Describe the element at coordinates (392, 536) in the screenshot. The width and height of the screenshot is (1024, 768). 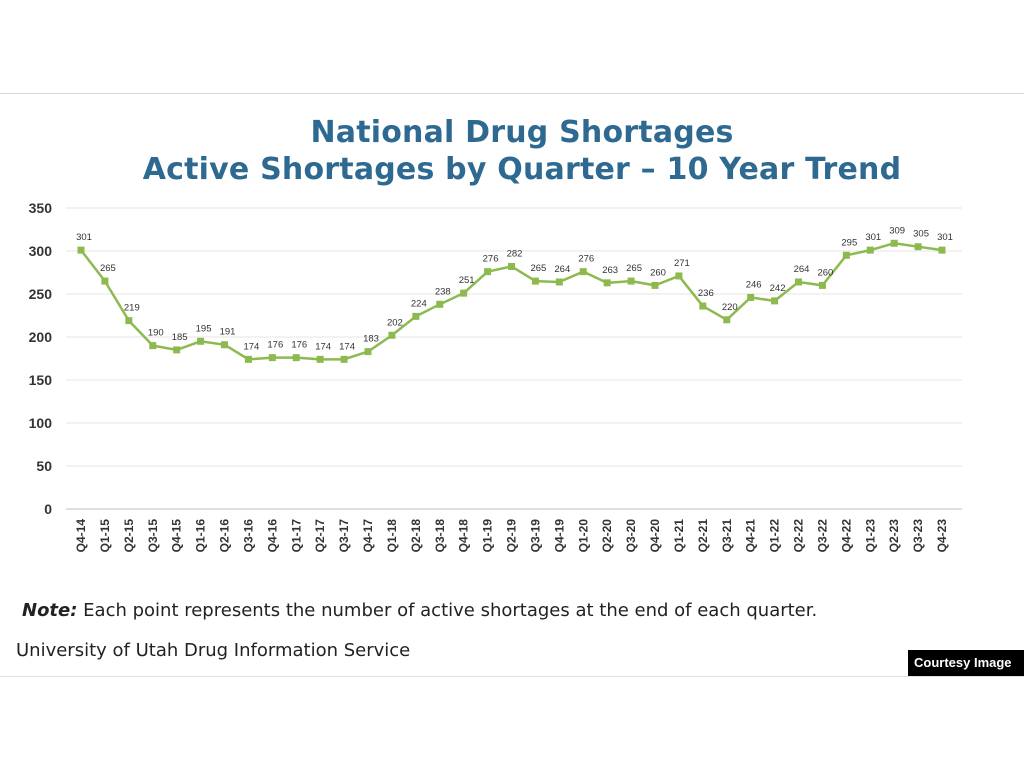
I see `x-tick-label: Q1-18` at that location.